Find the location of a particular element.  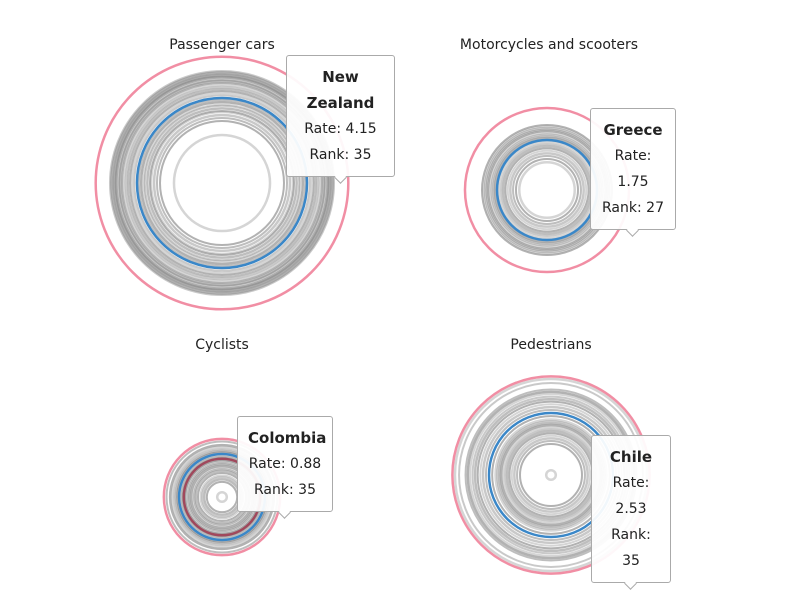

tooltip-passenger: New Zealand Rate: 4.15 Rank: 35 is located at coordinates (340, 116).